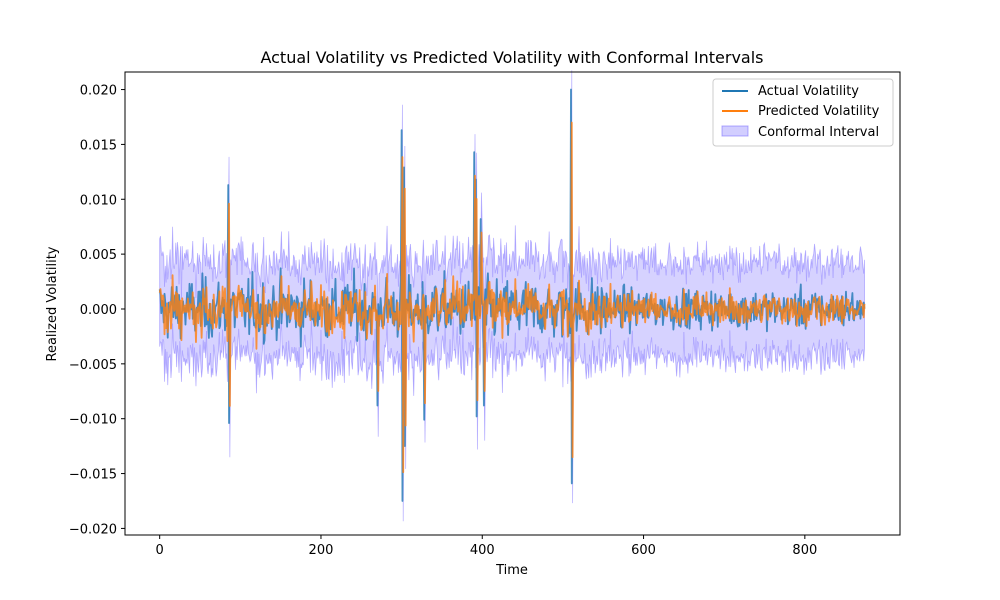  Describe the element at coordinates (98, 200) in the screenshot. I see `y-tick-label: 0.010` at that location.